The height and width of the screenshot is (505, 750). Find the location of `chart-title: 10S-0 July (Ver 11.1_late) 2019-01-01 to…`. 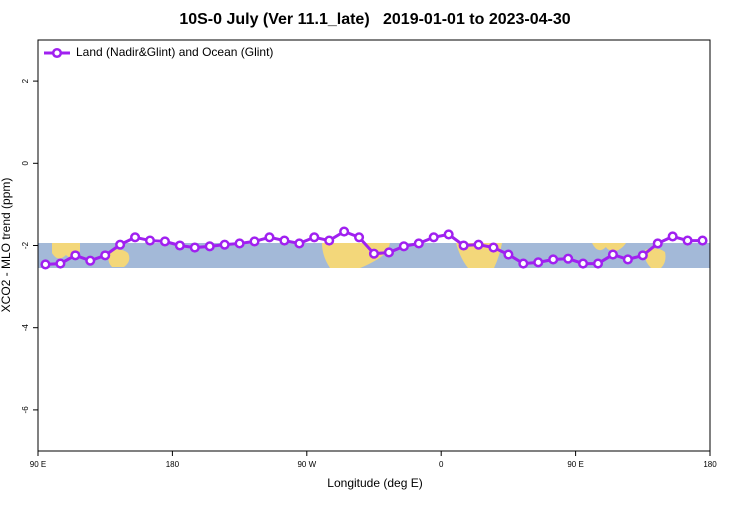

chart-title: 10S-0 July (Ver 11.1_late) 2019-01-01 to… is located at coordinates (374, 19).